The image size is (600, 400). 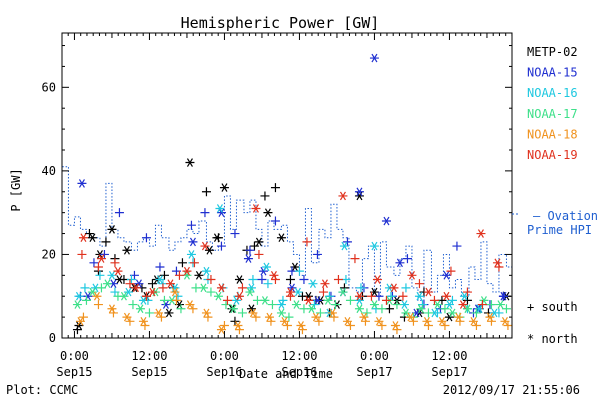 I want to click on x-tick-date-label: Sep16, so click(x=299, y=372).